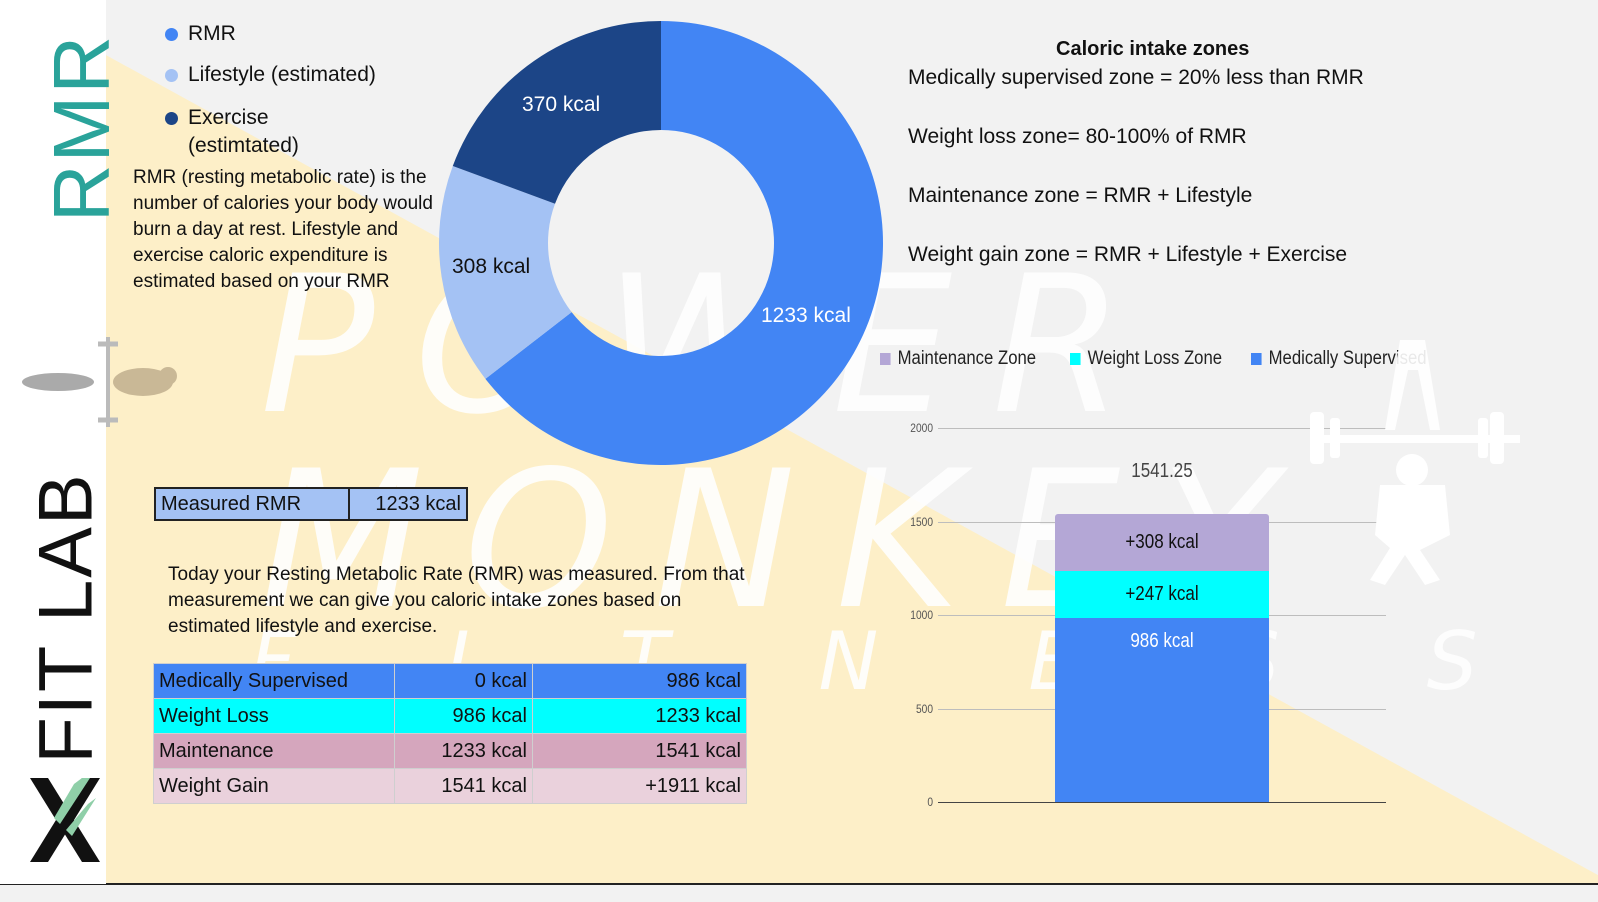 This screenshot has width=1598, height=902. I want to click on donut-slice-exercise, so click(556, 112).